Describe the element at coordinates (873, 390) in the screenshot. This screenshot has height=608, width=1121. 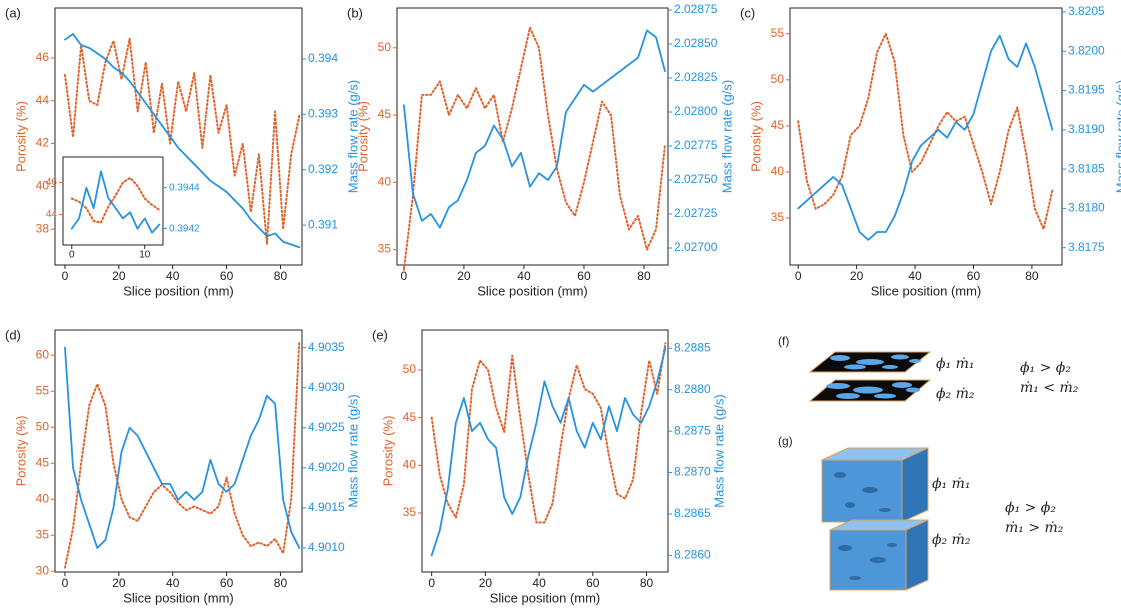
I see `pores-bottom` at that location.